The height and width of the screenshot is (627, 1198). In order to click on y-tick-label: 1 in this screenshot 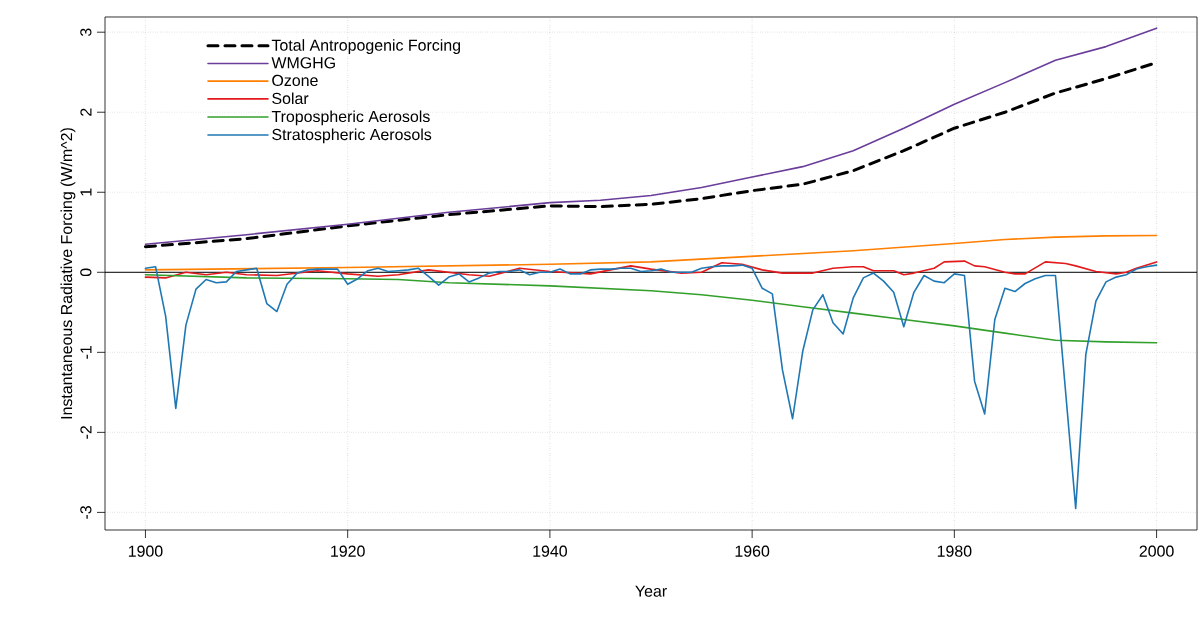, I will do `click(86, 192)`.